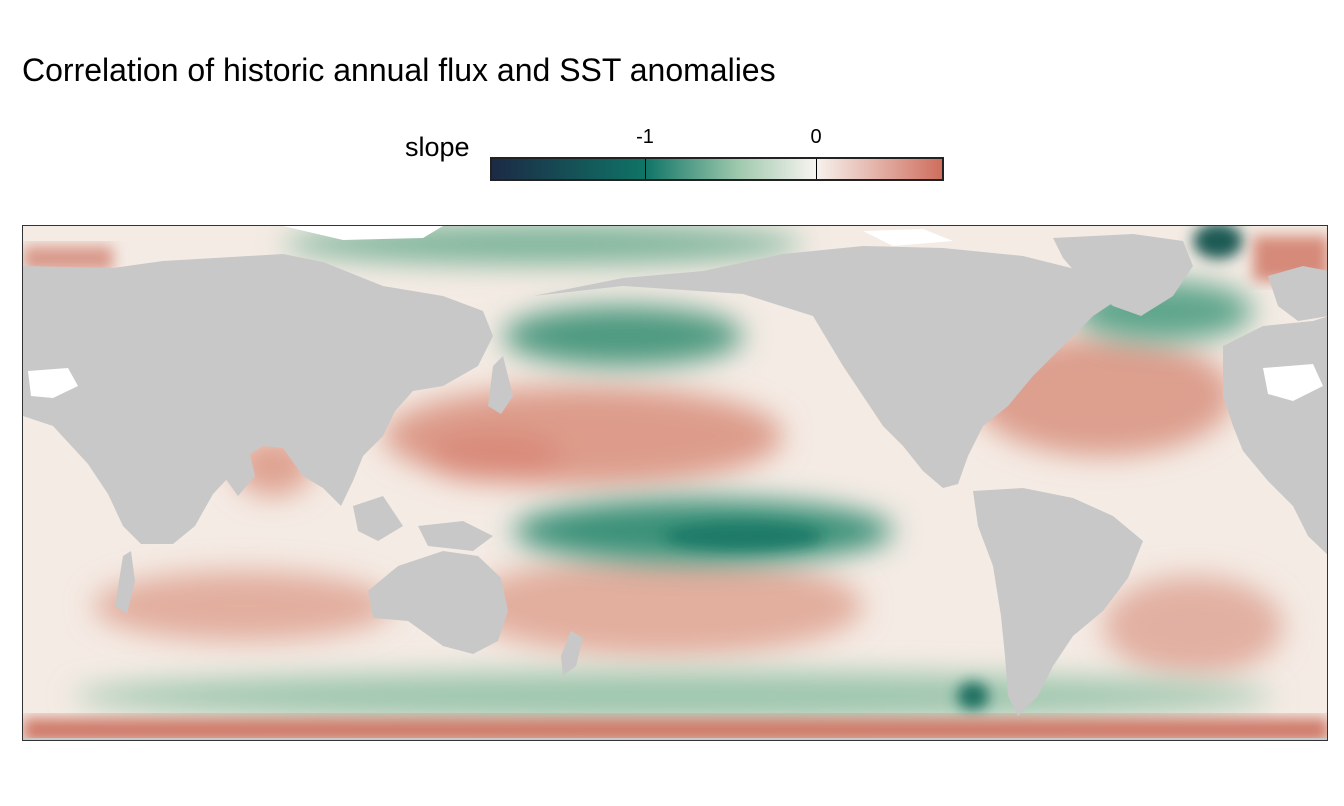 The width and height of the screenshot is (1344, 806). I want to click on greenland-land, so click(1123, 275).